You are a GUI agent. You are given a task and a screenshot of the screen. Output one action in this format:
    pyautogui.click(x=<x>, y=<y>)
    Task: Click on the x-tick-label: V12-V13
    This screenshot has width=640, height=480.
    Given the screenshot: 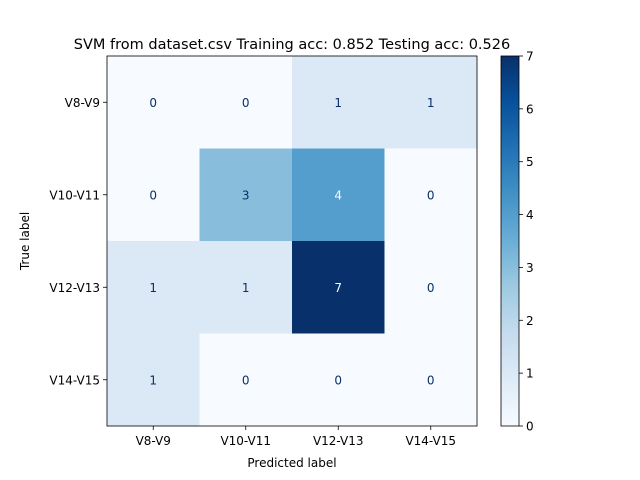 What is the action you would take?
    pyautogui.click(x=338, y=441)
    